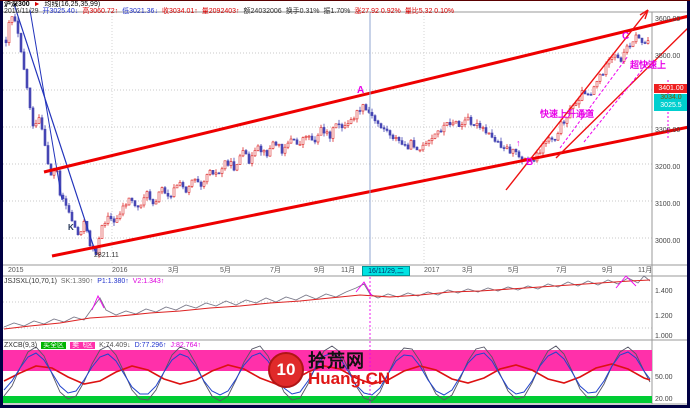 The width and height of the screenshot is (690, 408). What do you see at coordinates (30, 281) in the screenshot?
I see `indicator-value: JSJSXL(10,70,1)` at bounding box center [30, 281].